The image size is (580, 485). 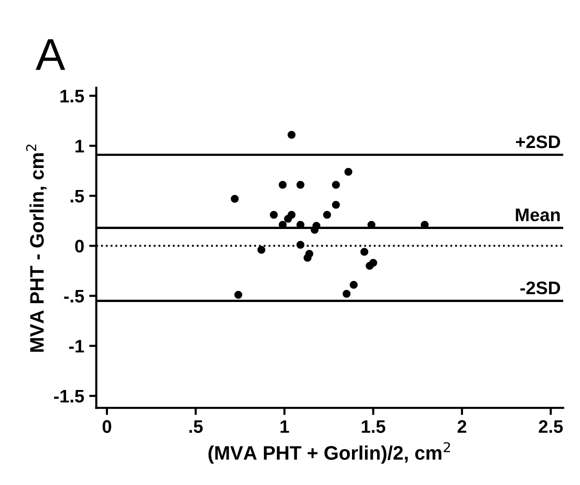 I want to click on y-tick-label: -.5, so click(x=74, y=296).